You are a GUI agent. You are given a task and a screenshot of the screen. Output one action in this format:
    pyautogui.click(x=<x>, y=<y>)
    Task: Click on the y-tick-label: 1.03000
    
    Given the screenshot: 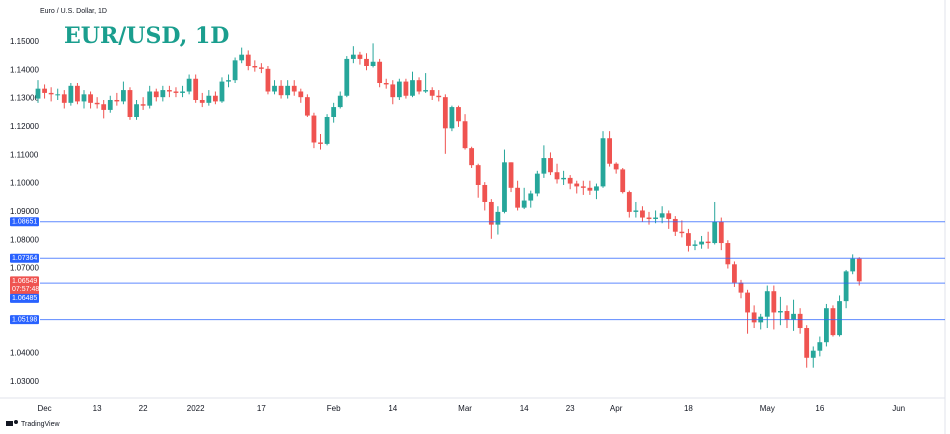 What is the action you would take?
    pyautogui.click(x=24, y=381)
    